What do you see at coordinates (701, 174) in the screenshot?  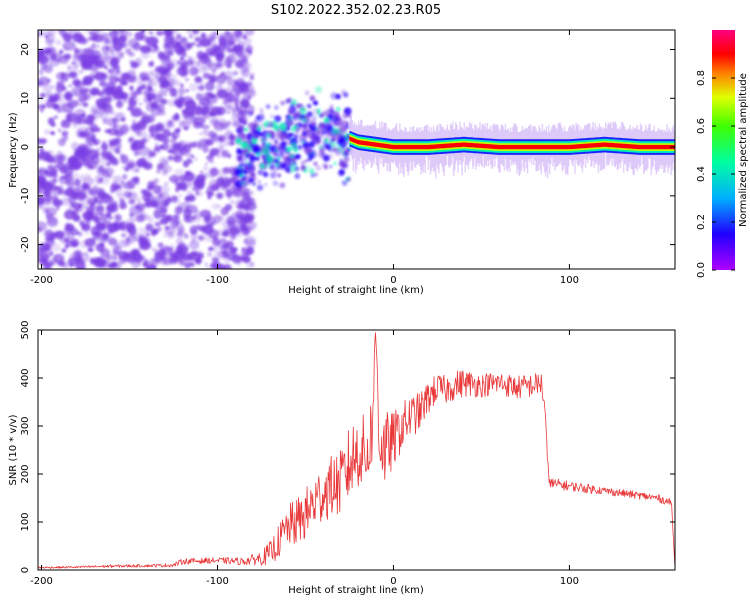 I see `colorbar-tick-label: 0.4` at bounding box center [701, 174].